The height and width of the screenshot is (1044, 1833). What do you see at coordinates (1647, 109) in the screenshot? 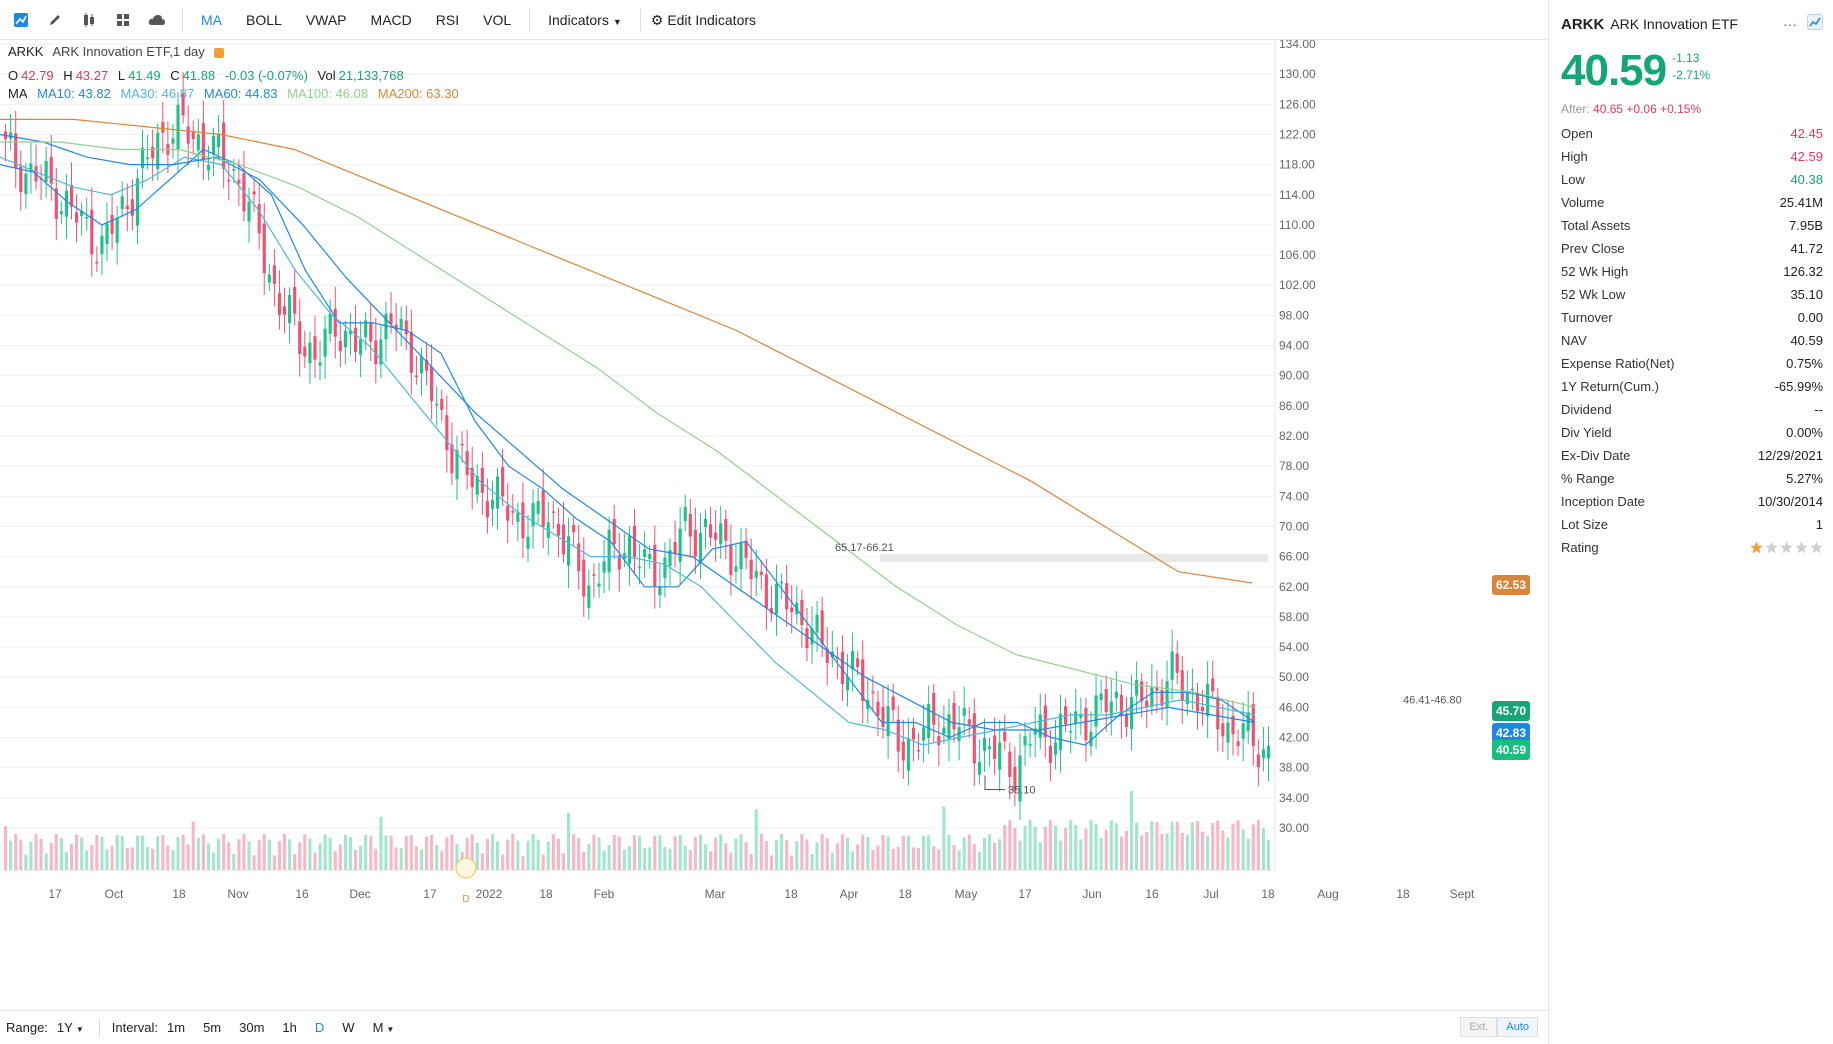
I see `after-hours-value: 40.65 +0.06 +0.15%` at bounding box center [1647, 109].